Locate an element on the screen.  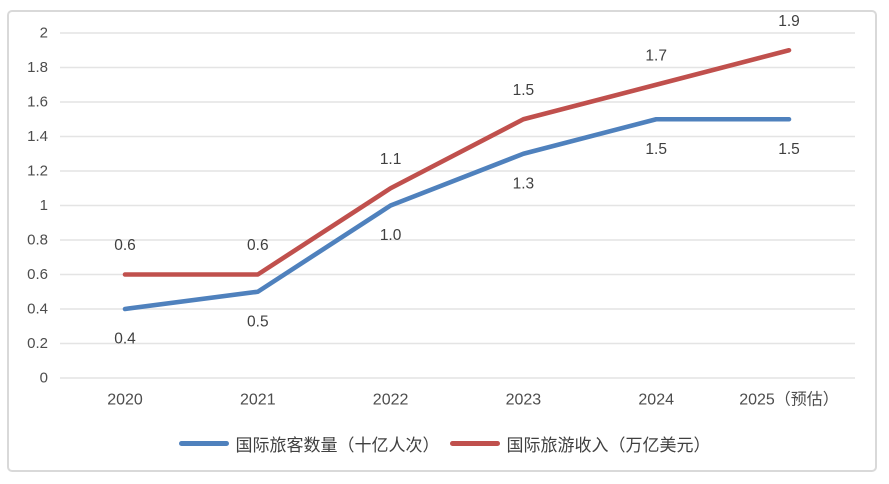
y-axis-tick-label: 1 is located at coordinates (44, 205).